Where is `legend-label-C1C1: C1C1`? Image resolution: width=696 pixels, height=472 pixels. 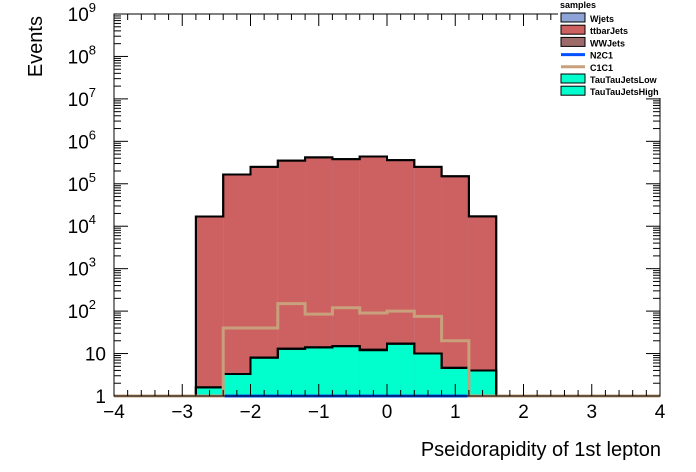 legend-label-C1C1: C1C1 is located at coordinates (601, 68).